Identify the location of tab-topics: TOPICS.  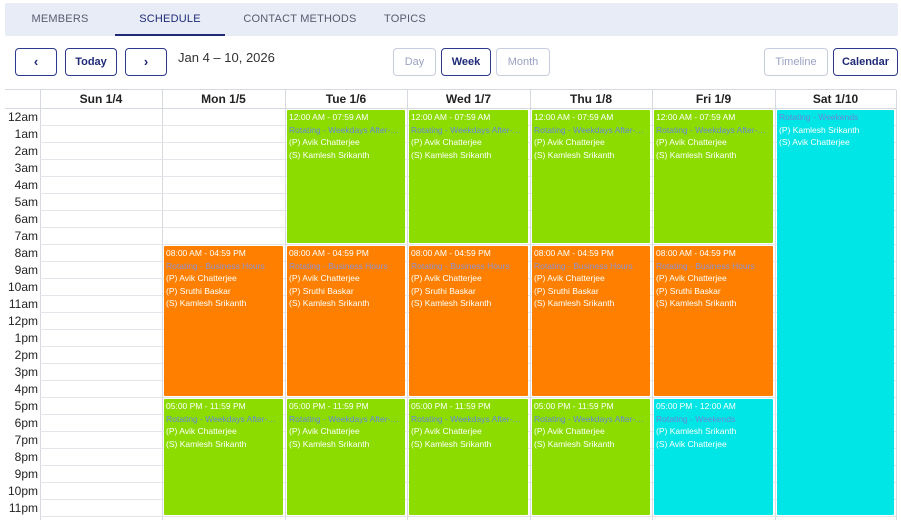
(405, 19).